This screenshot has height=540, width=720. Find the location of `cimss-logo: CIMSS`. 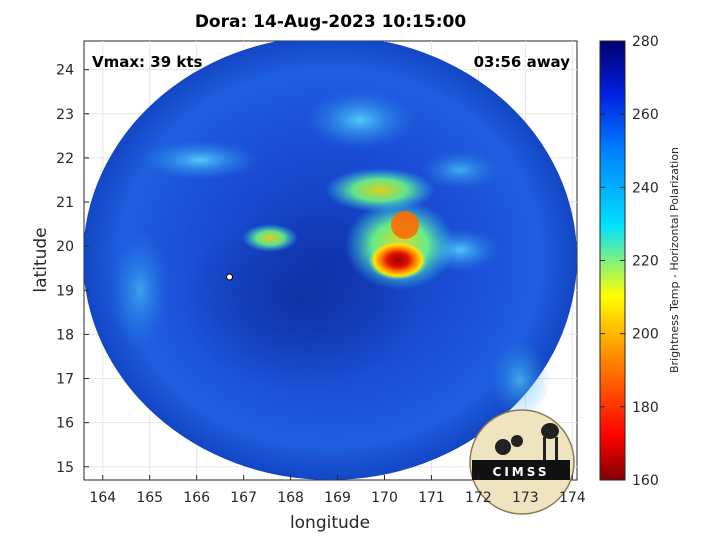

cimss-logo: CIMSS is located at coordinates (522, 462).